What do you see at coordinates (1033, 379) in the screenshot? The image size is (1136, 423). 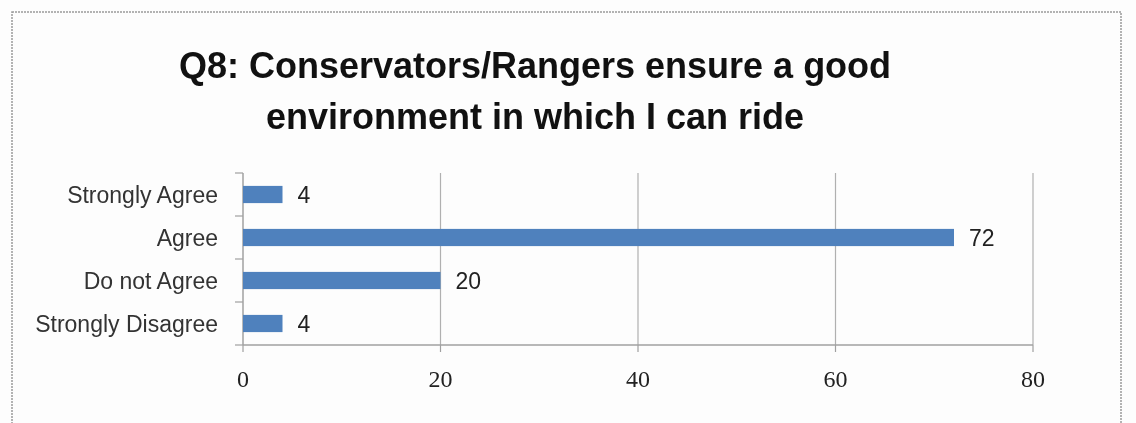 I see `x-tick-label: 80` at bounding box center [1033, 379].